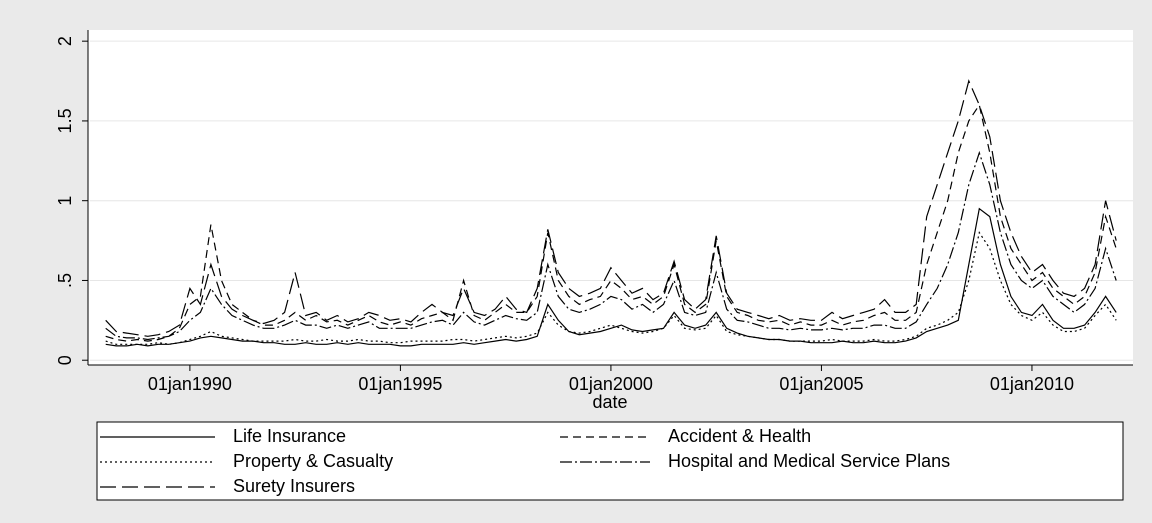 This screenshot has width=1152, height=523. What do you see at coordinates (65, 41) in the screenshot?
I see `y-tick-label: 2` at bounding box center [65, 41].